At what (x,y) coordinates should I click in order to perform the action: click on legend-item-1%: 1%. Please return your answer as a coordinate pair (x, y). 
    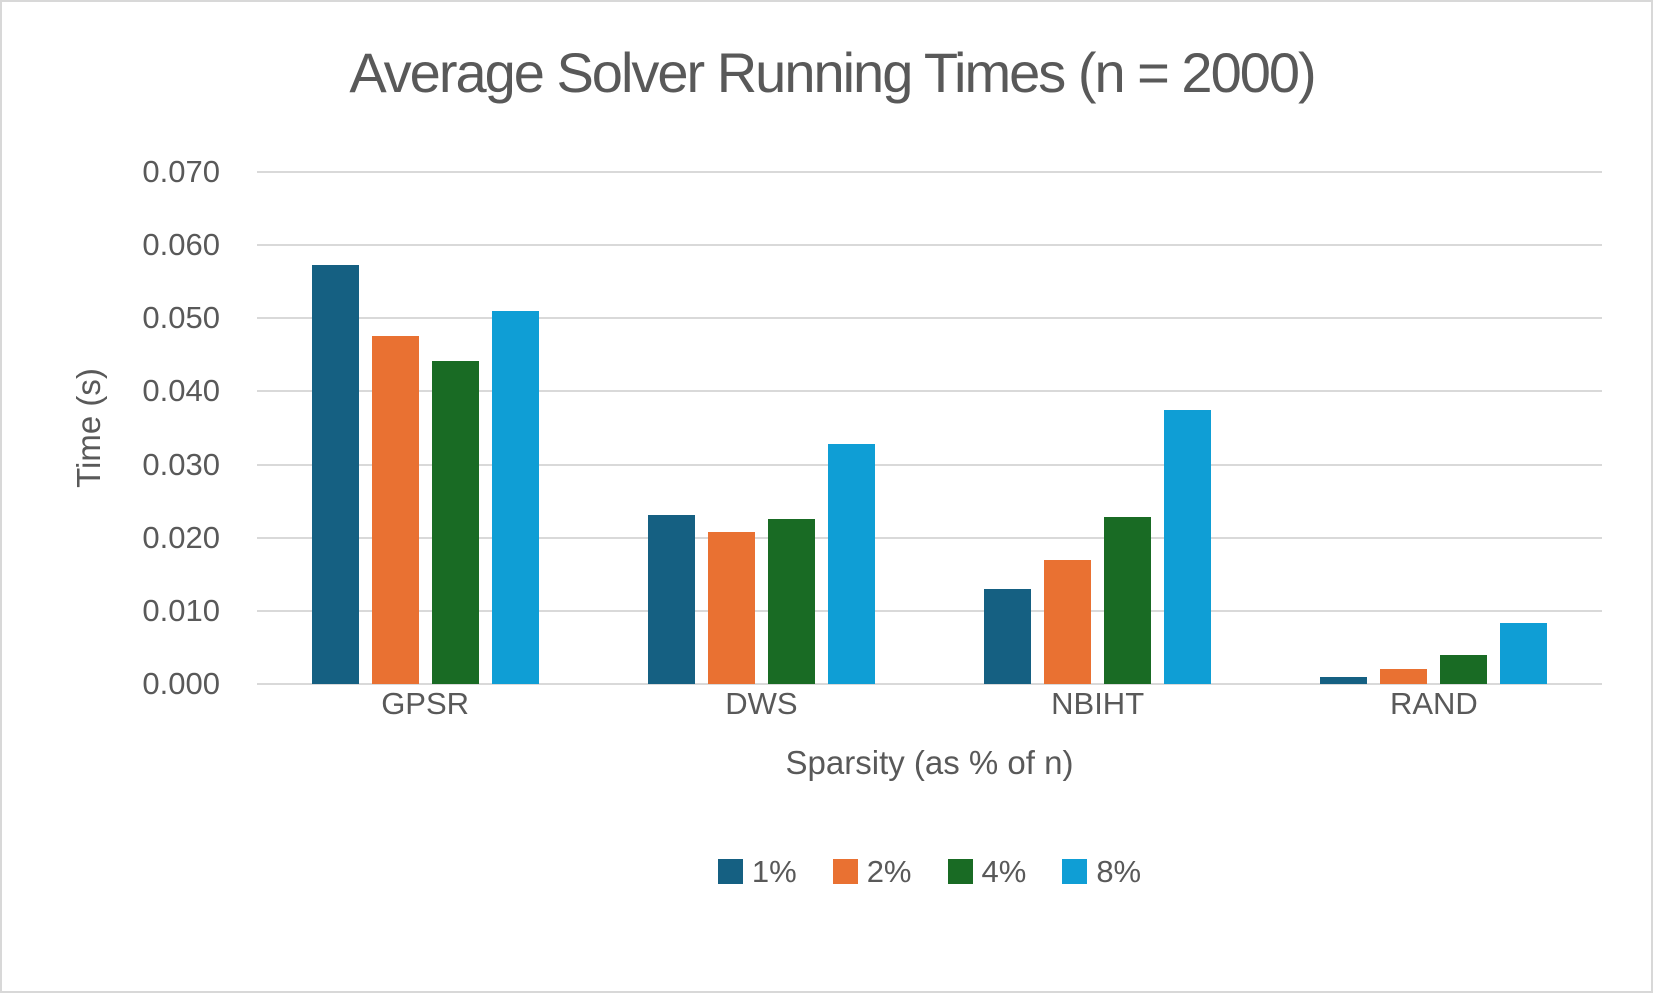
    Looking at the image, I should click on (757, 871).